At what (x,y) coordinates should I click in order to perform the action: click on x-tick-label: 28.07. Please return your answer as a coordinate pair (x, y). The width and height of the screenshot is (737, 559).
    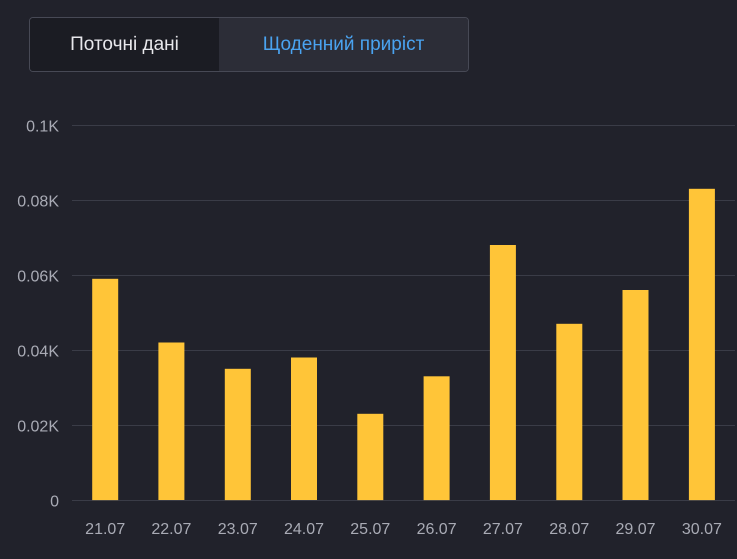
    Looking at the image, I should click on (569, 529).